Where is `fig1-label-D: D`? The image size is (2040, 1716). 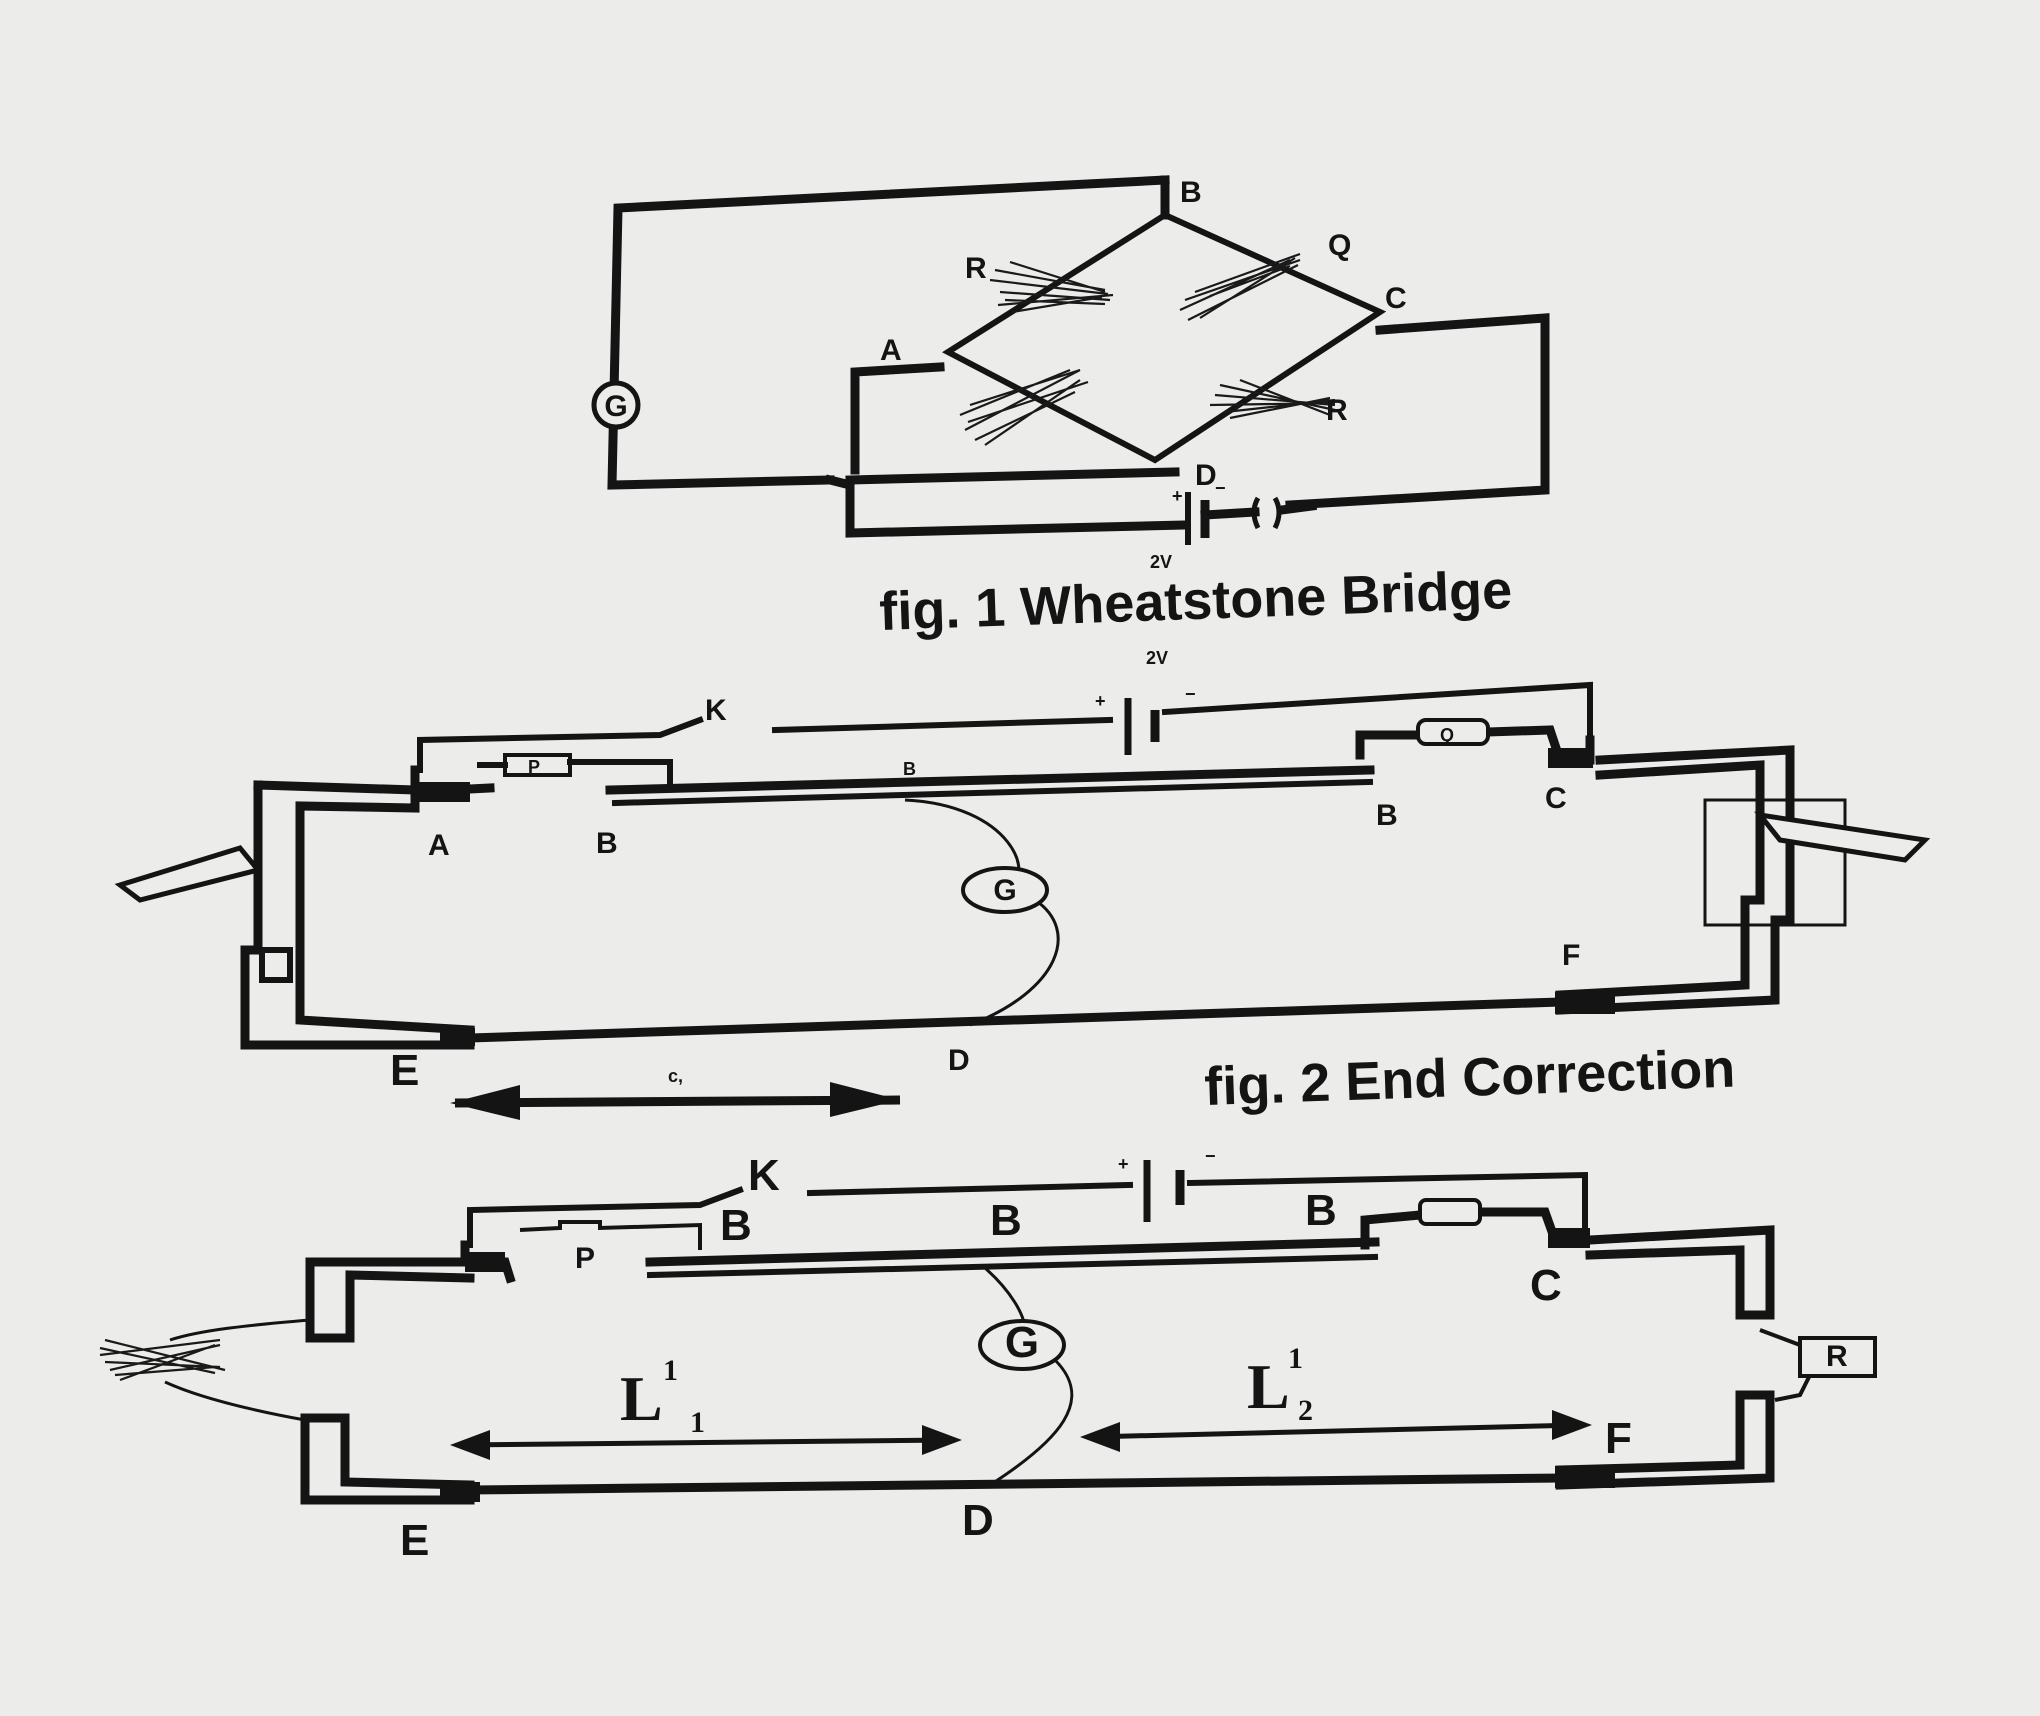
fig1-label-D: D is located at coordinates (1206, 475).